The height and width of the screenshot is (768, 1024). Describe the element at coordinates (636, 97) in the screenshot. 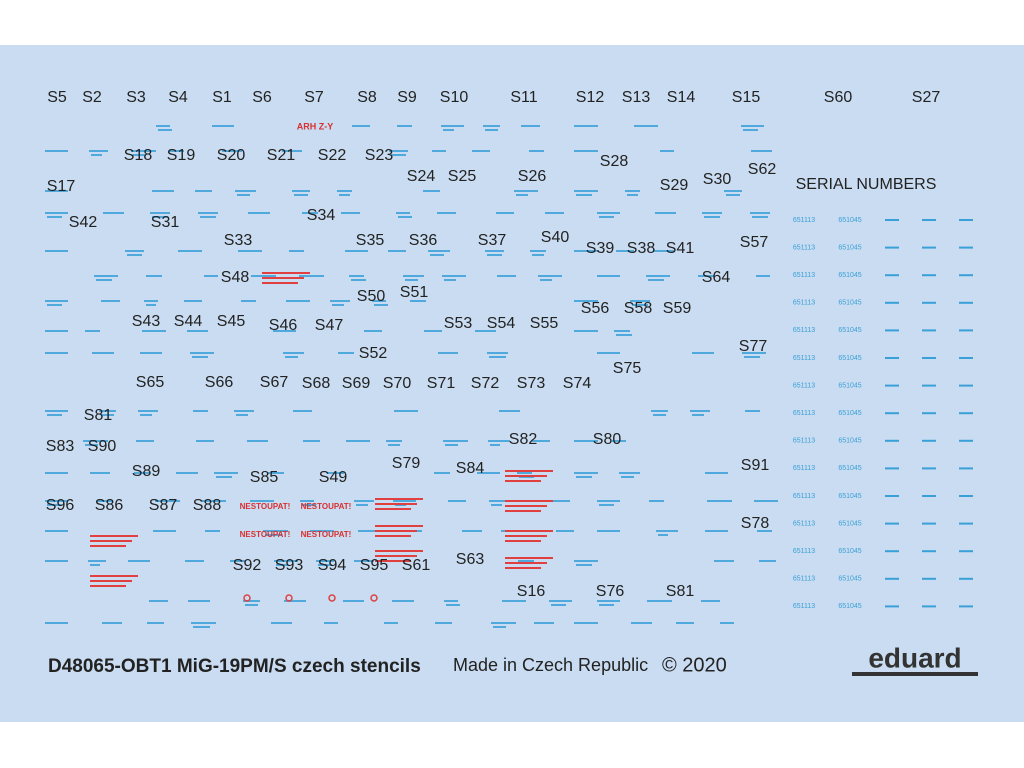

I see `decal-label: S13` at that location.